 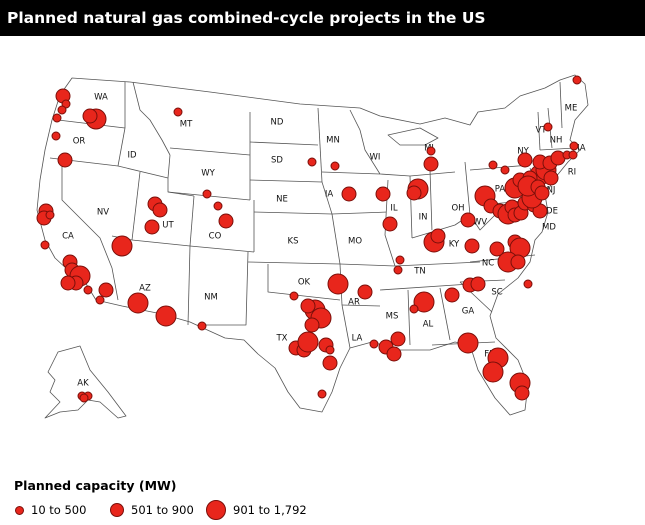 I want to click on legend-label-small: 10 to 500, so click(x=59, y=510).